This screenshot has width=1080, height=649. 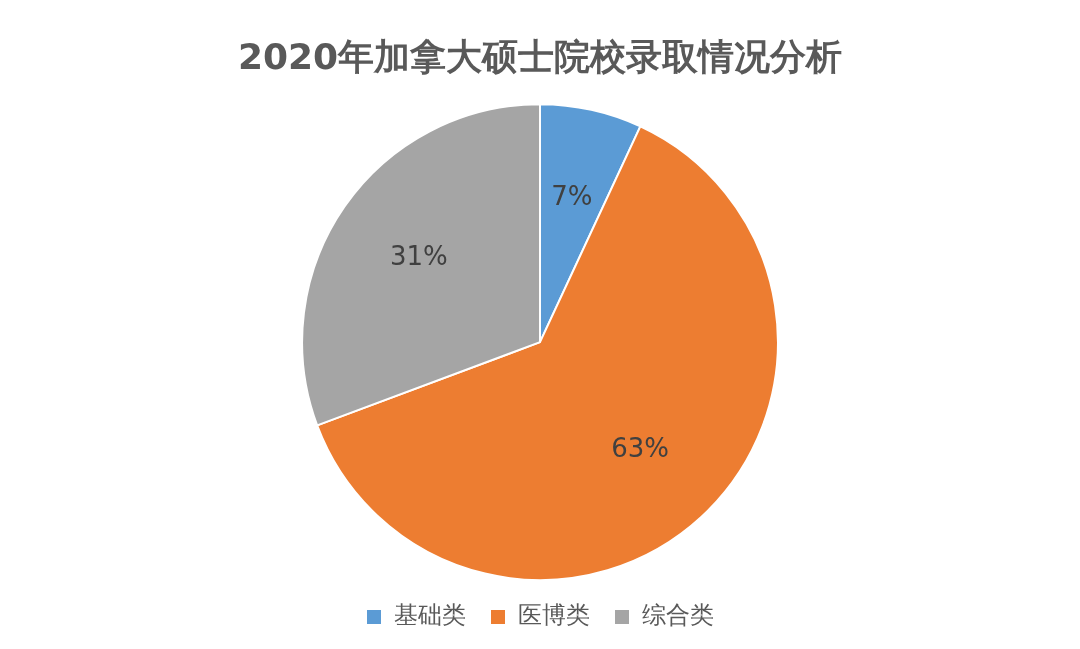 I want to click on data-label: 7%, so click(x=572, y=195).